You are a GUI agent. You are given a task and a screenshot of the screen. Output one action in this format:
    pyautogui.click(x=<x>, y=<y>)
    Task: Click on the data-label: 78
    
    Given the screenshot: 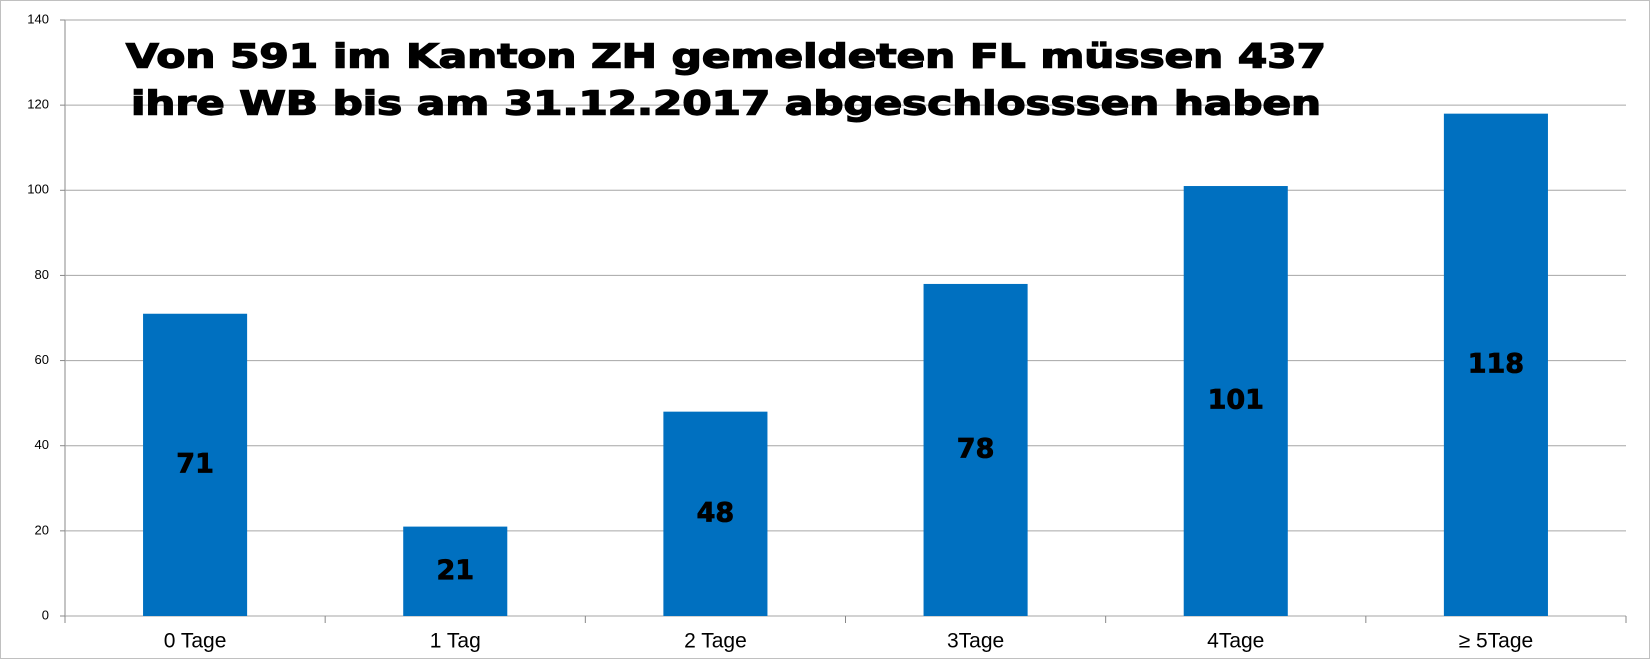 What is the action you would take?
    pyautogui.click(x=976, y=448)
    